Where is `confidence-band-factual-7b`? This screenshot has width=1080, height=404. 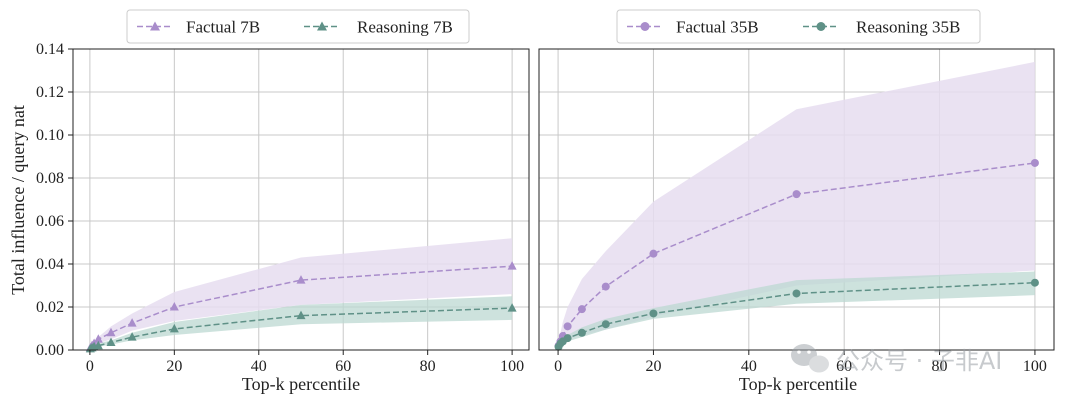 confidence-band-factual-7b is located at coordinates (301, 293).